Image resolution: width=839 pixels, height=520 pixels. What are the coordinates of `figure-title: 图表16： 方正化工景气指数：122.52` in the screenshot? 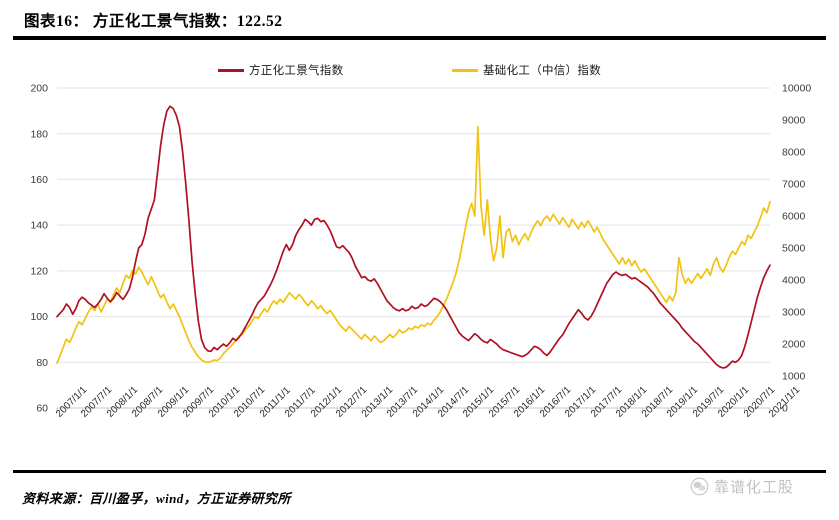 It's located at (153, 21).